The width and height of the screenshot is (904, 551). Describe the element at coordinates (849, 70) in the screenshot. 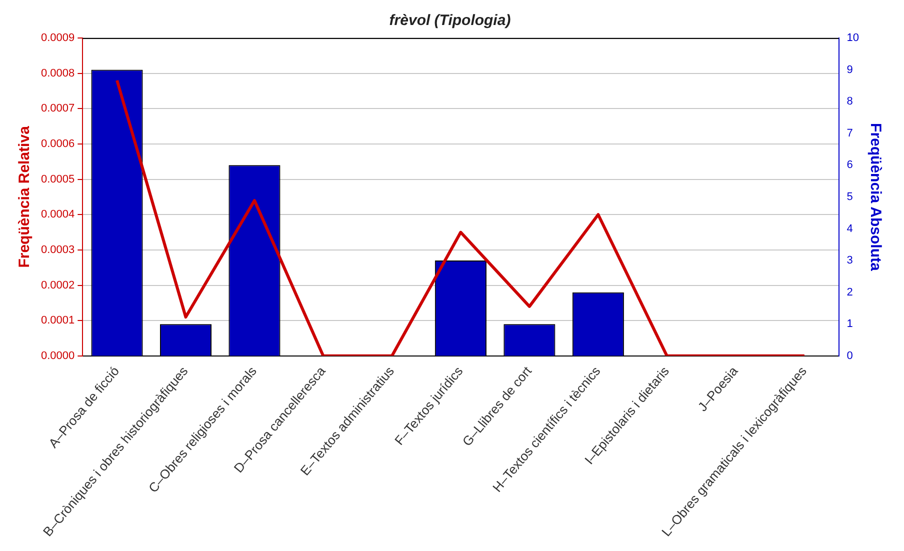

I see `y2-tick-label: 9` at that location.